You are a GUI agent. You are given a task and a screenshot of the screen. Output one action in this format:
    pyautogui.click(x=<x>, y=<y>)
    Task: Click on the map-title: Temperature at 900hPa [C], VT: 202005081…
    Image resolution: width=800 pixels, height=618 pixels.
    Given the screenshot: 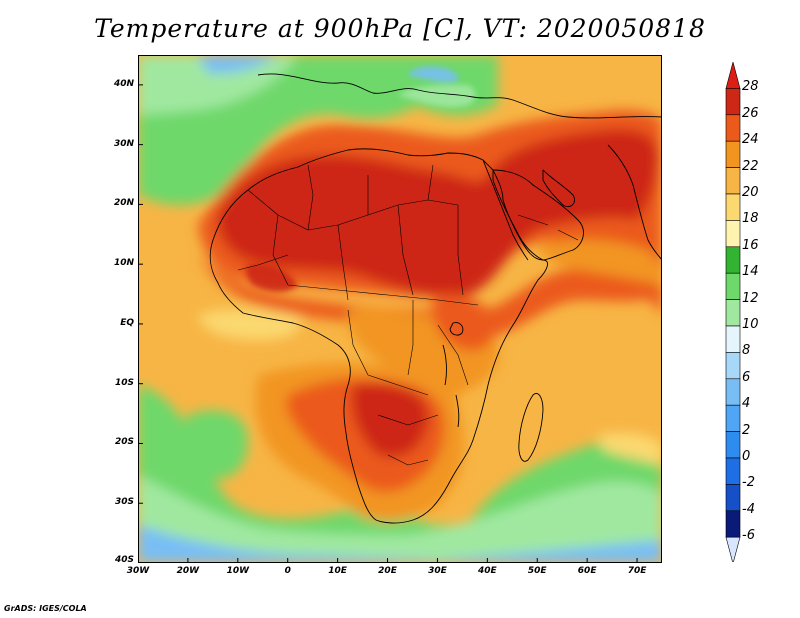 What is the action you would take?
    pyautogui.click(x=400, y=28)
    